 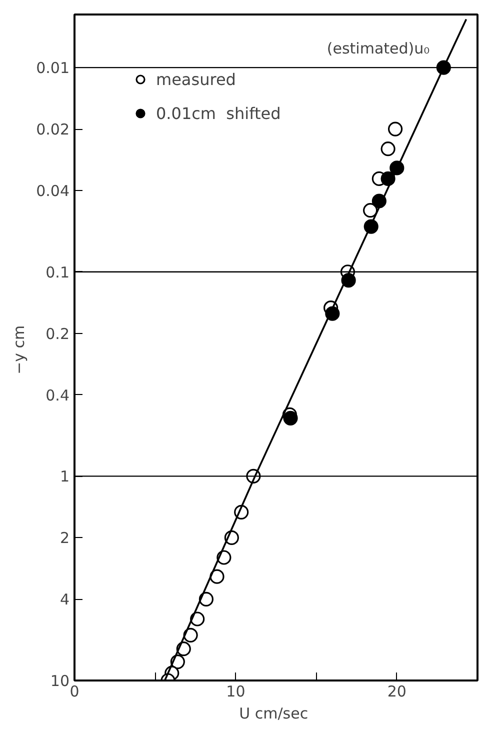 What do you see at coordinates (58, 272) in the screenshot?
I see `y-tick-label: 0.1` at bounding box center [58, 272].